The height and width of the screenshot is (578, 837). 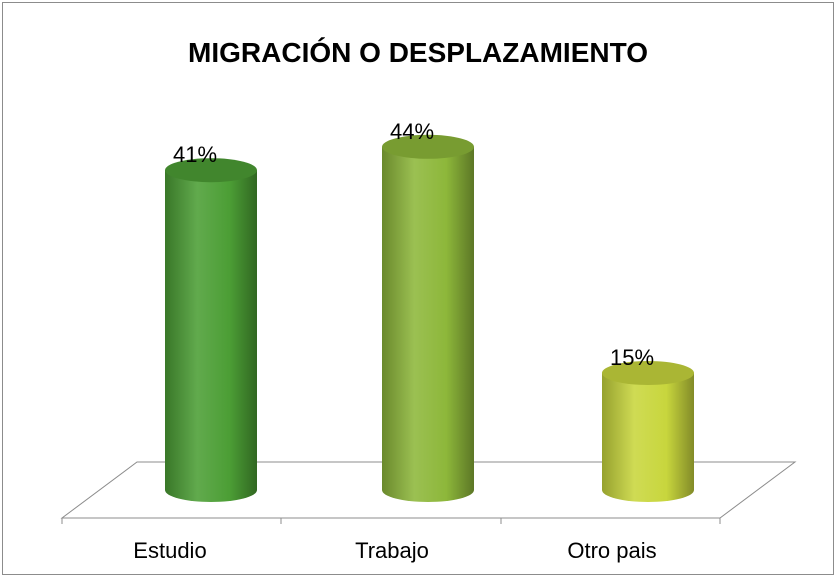 I want to click on chart-title: MIGRACIÓN O DESPLAZAMIENTO, so click(x=418, y=52).